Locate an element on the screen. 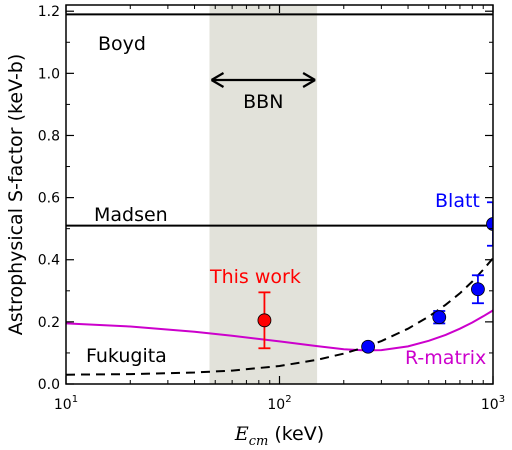 The height and width of the screenshot is (450, 512). y-tick-label: 0.6 is located at coordinates (49, 199).